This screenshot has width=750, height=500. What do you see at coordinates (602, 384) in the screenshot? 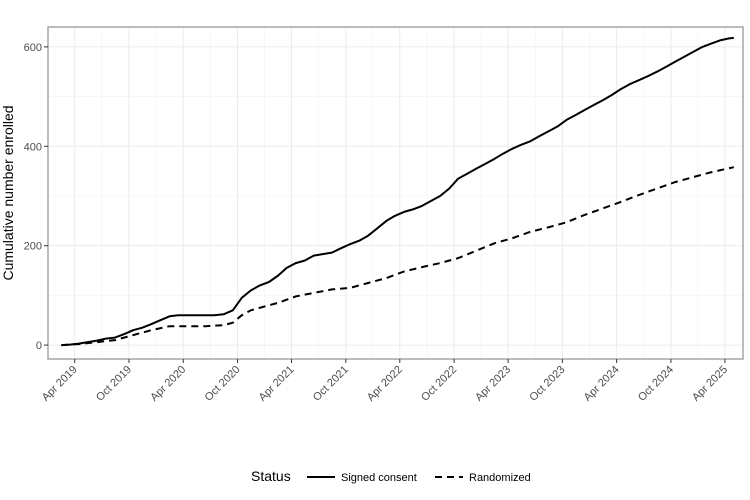
I see `x-tick-label: Apr 2024` at bounding box center [602, 384].